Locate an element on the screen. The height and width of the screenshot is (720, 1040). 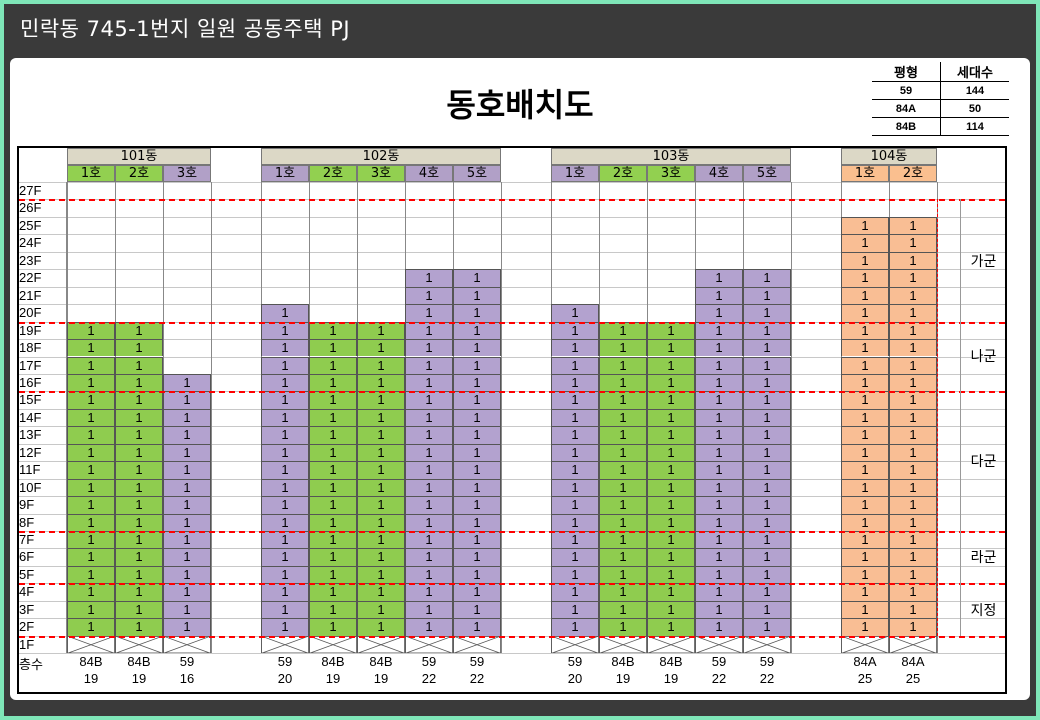
document-title: 동호배치도 is located at coordinates (520, 105).